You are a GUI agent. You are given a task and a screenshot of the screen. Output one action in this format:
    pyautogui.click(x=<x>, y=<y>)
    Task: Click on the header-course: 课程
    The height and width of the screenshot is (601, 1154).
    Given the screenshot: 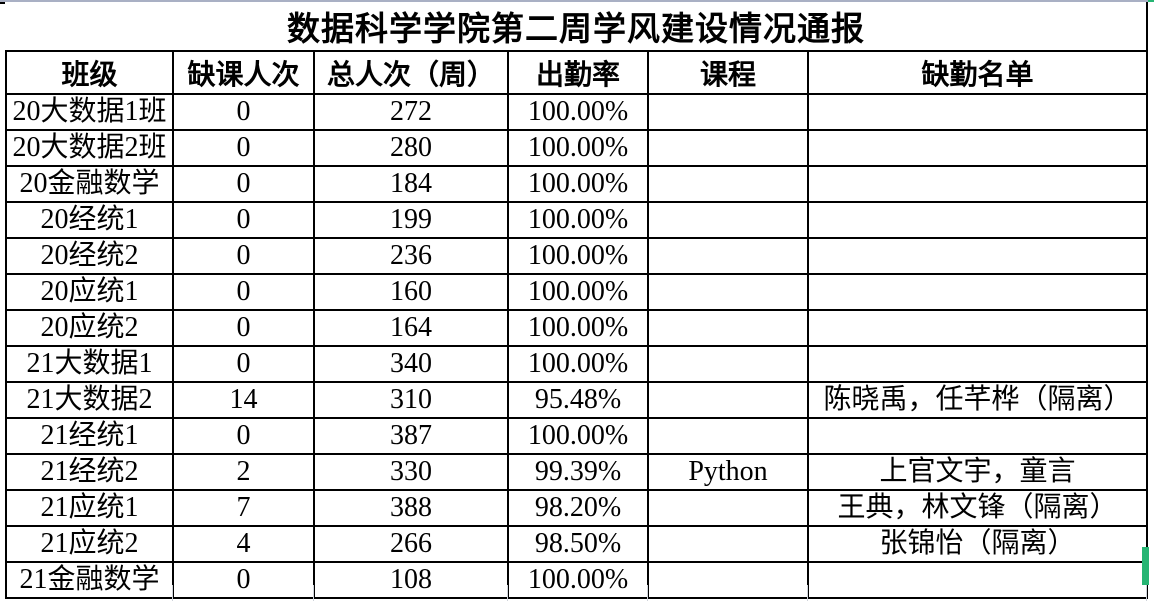 What is the action you would take?
    pyautogui.click(x=728, y=72)
    